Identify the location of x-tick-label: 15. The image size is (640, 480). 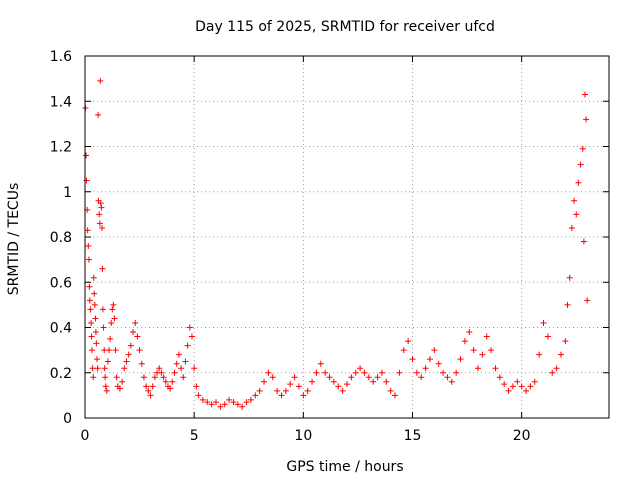
(413, 436).